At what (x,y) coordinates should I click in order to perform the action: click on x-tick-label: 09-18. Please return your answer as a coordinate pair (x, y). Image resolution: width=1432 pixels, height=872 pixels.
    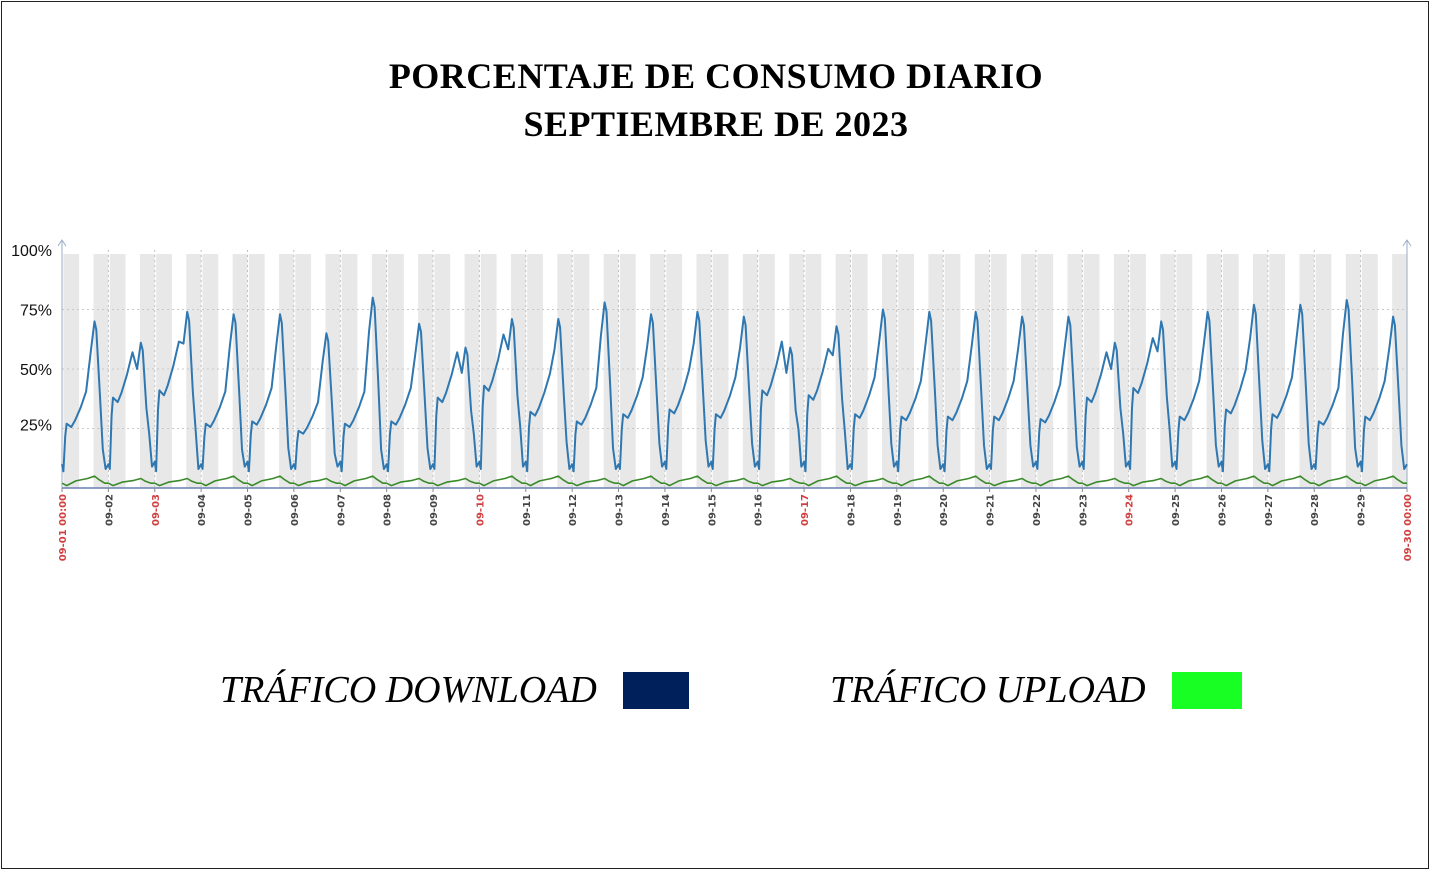
    Looking at the image, I should click on (851, 510).